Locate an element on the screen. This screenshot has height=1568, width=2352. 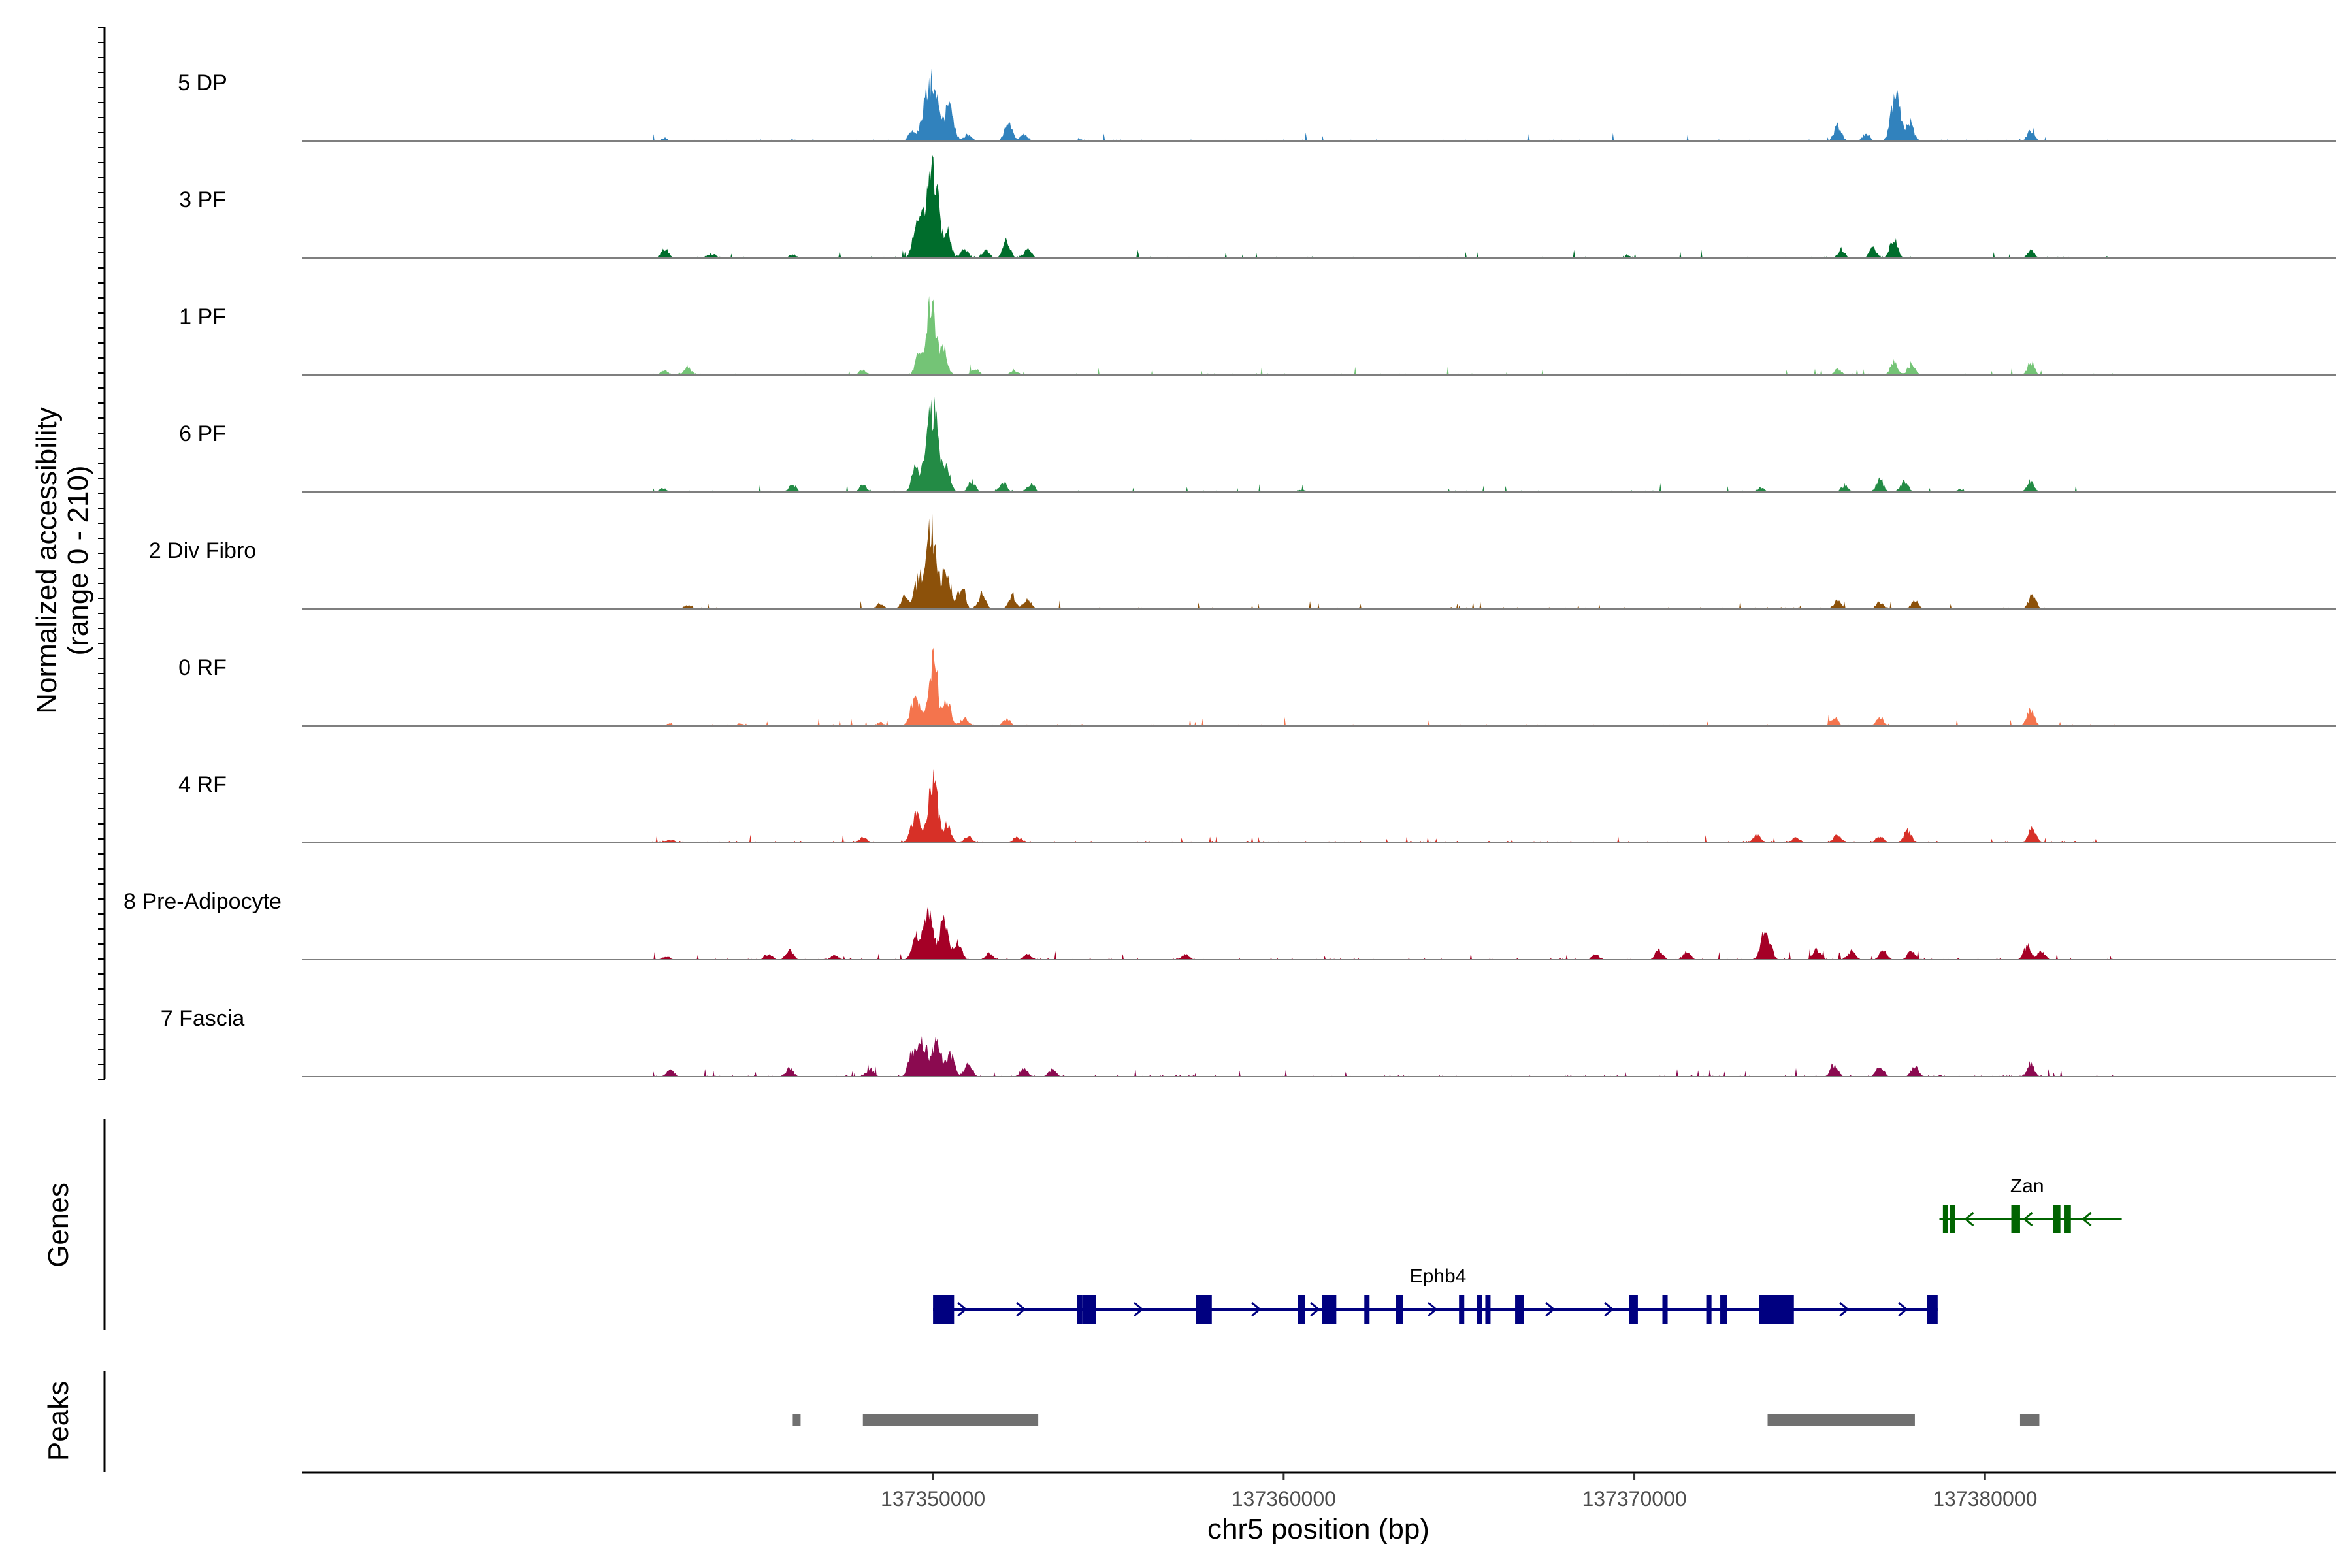
track-1-pf: 1 PF is located at coordinates (1257, 335).